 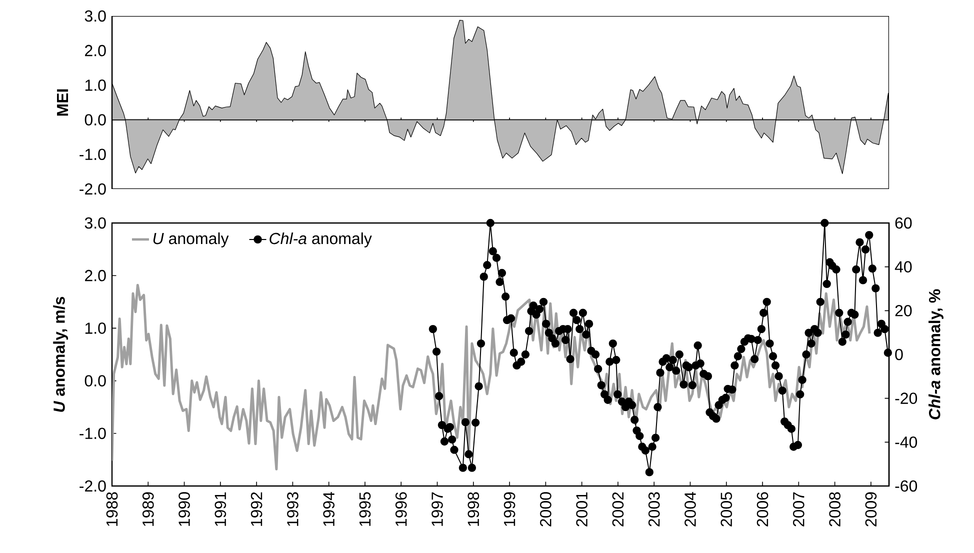 What do you see at coordinates (690, 509) in the screenshot?
I see `x-tick-label: 2004` at bounding box center [690, 509].